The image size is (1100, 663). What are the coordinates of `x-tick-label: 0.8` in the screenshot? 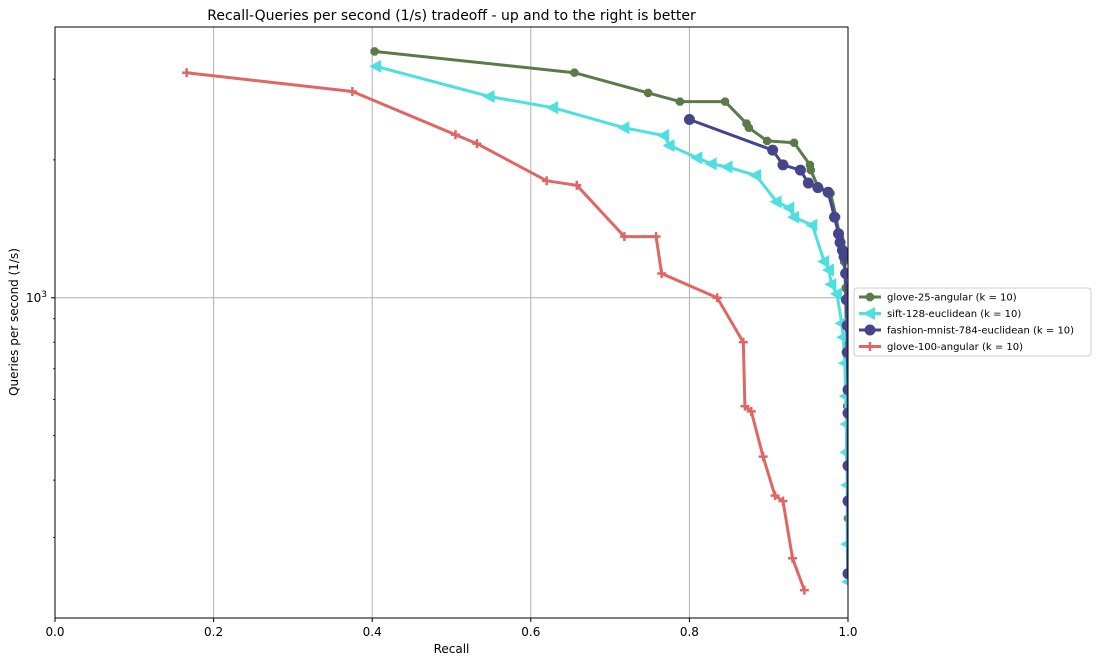 It's located at (689, 632).